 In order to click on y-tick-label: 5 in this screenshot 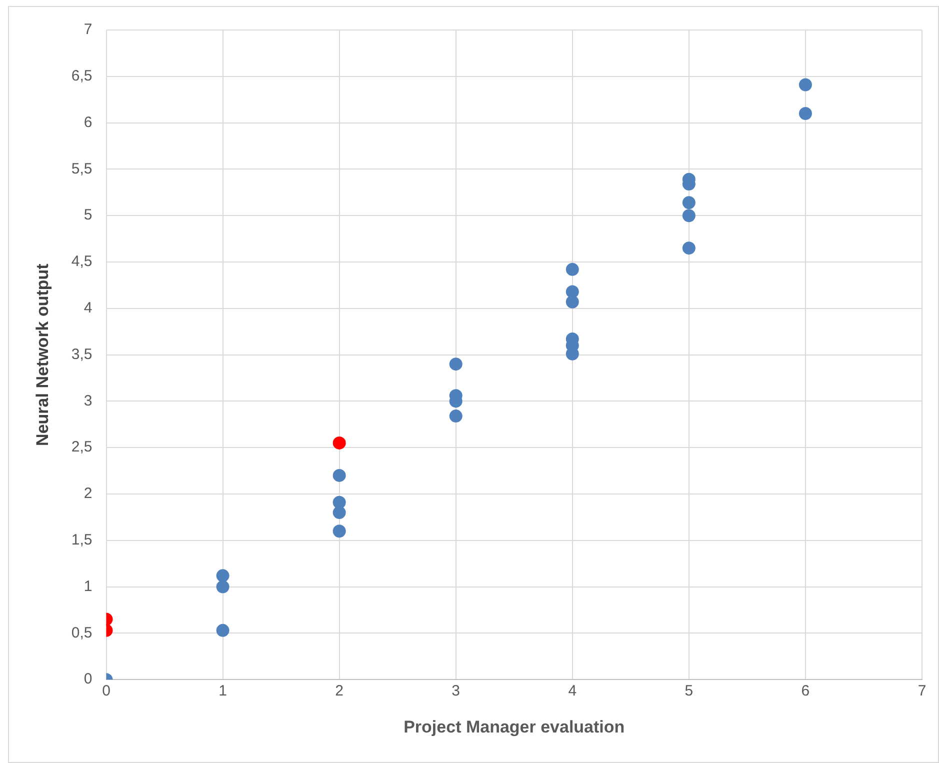, I will do `click(88, 215)`.